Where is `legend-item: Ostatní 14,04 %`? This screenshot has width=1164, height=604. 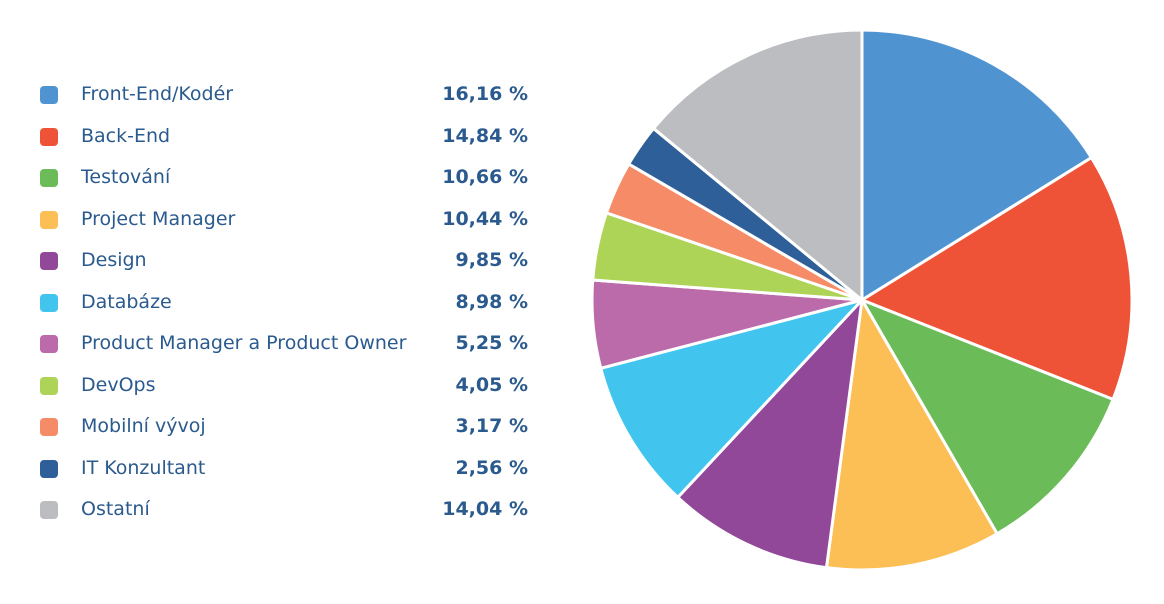 legend-item: Ostatní 14,04 % is located at coordinates (288, 510).